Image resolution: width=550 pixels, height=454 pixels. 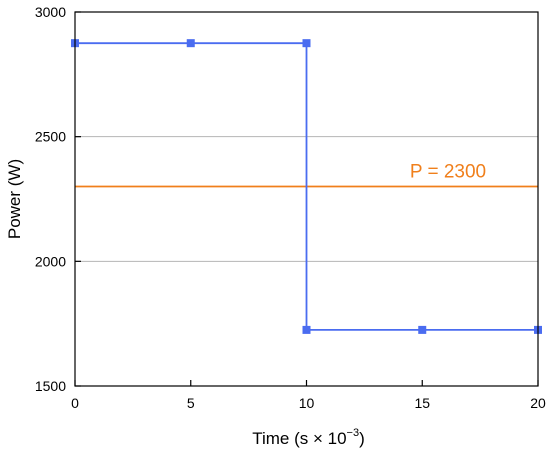 I want to click on reference-line-label: P = 2300, so click(x=448, y=172).